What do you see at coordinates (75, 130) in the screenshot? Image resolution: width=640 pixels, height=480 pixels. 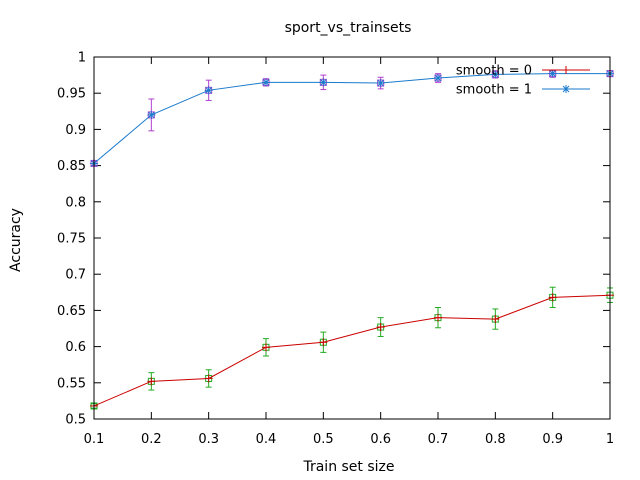 I see `y-tick-label: 0.9` at bounding box center [75, 130].